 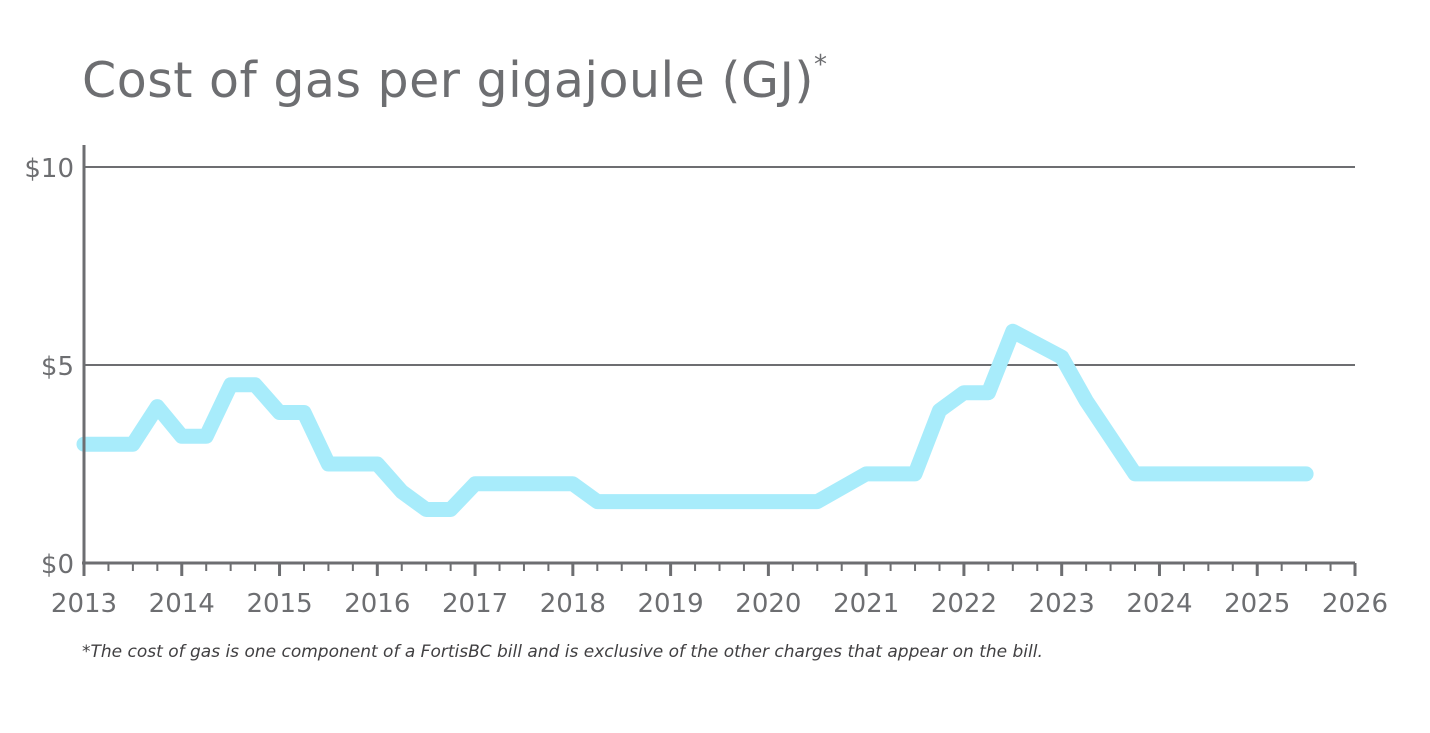 I want to click on y-tick-label: $5, so click(x=57, y=367).